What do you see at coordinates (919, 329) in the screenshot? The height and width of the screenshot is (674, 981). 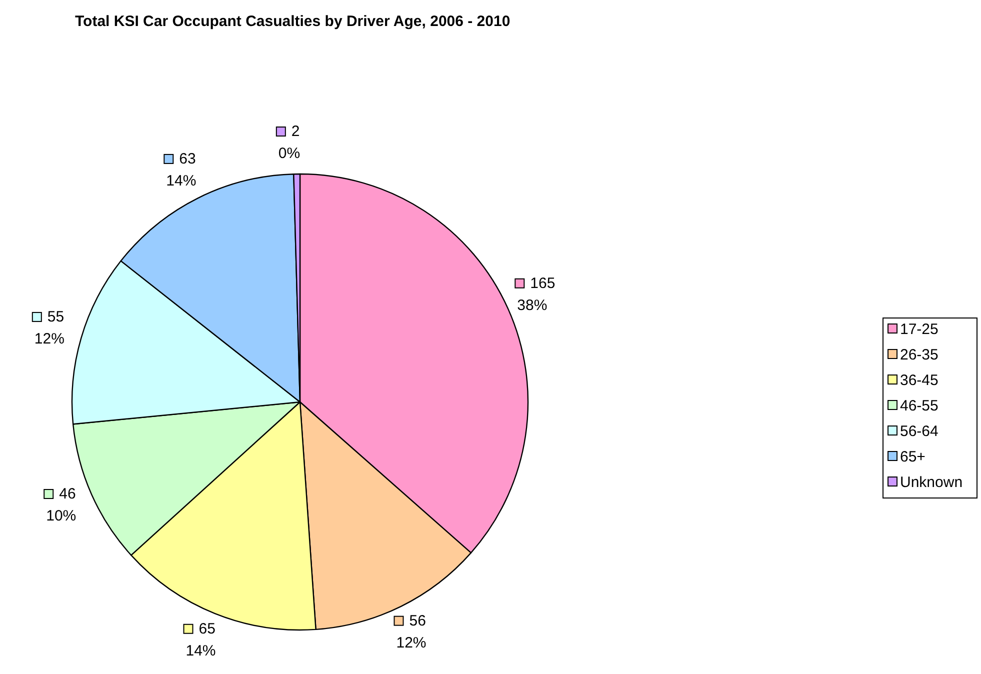 I see `legend-label: 17-25` at bounding box center [919, 329].